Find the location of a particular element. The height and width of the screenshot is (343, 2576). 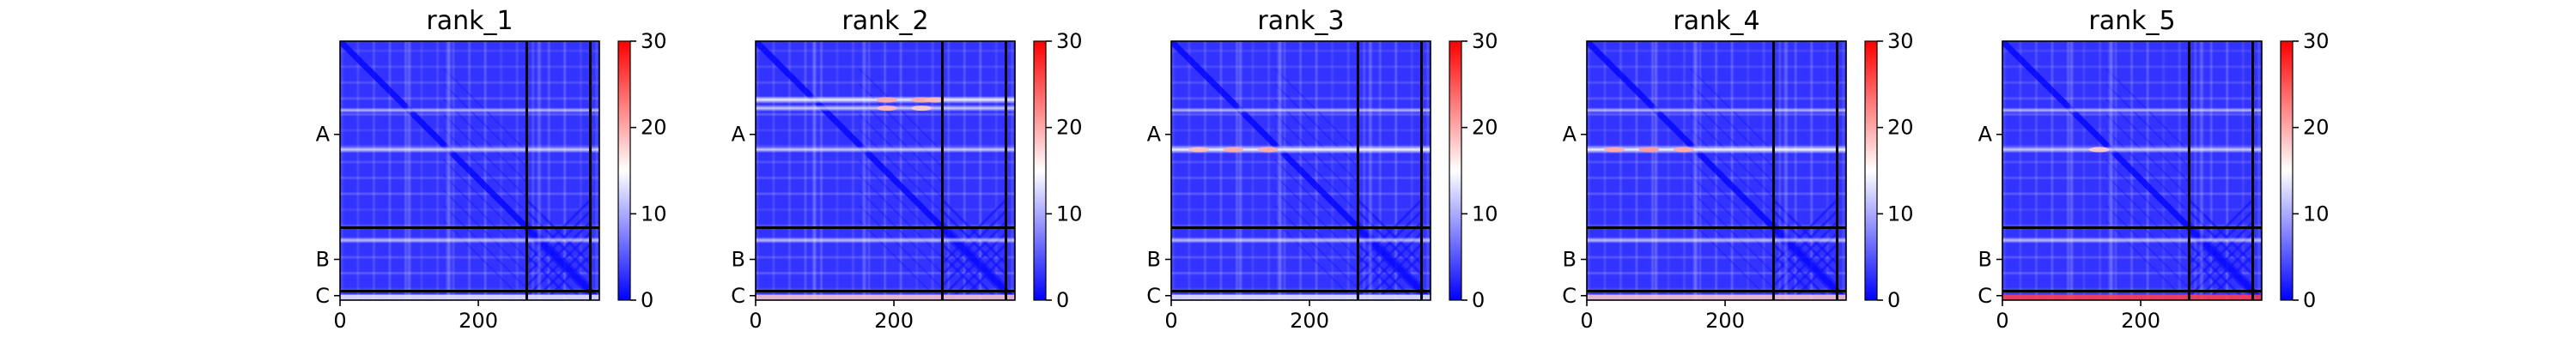

y-tick-label: C is located at coordinates (1153, 296).